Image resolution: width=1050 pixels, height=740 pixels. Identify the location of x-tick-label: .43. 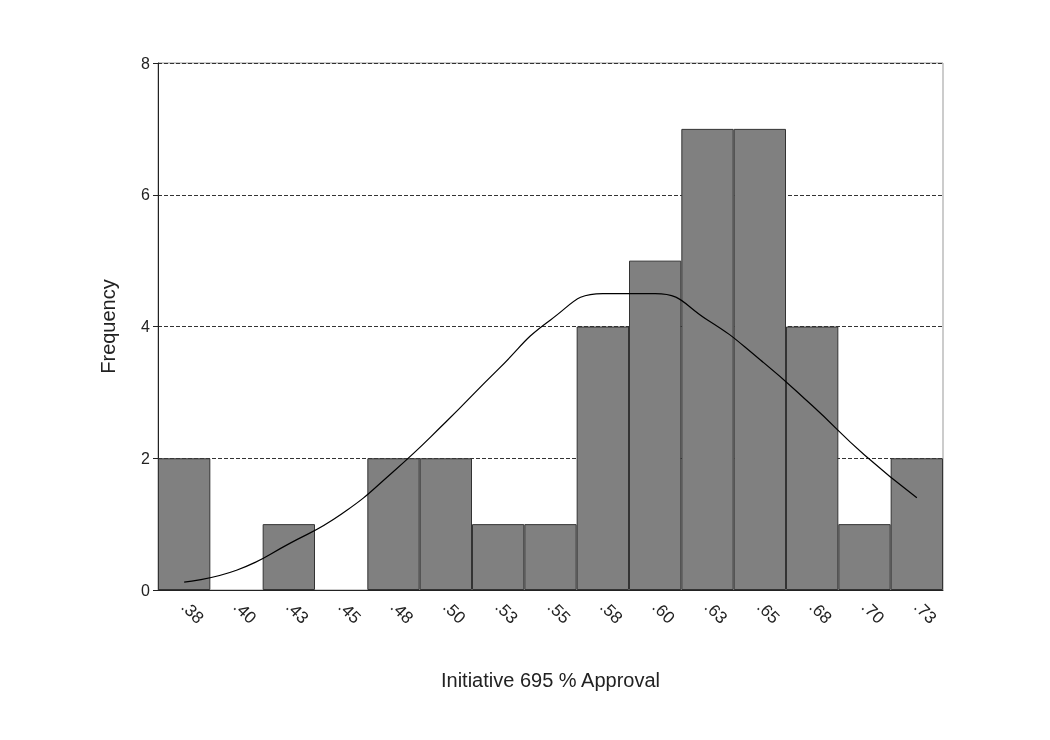
(297, 612).